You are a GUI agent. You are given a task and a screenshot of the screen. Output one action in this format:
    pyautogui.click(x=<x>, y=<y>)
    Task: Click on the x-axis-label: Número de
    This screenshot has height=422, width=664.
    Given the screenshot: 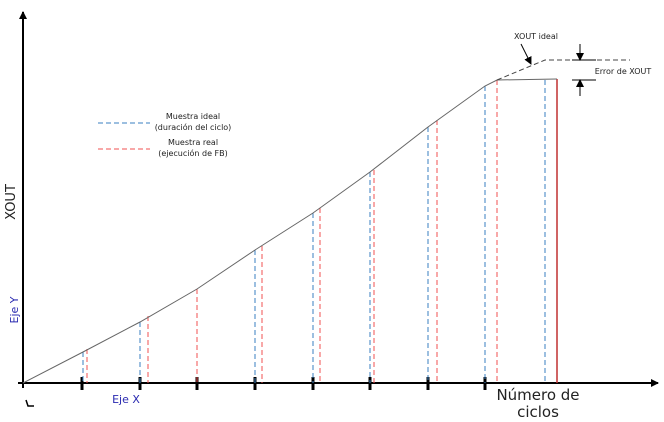 What is the action you would take?
    pyautogui.click(x=537, y=395)
    